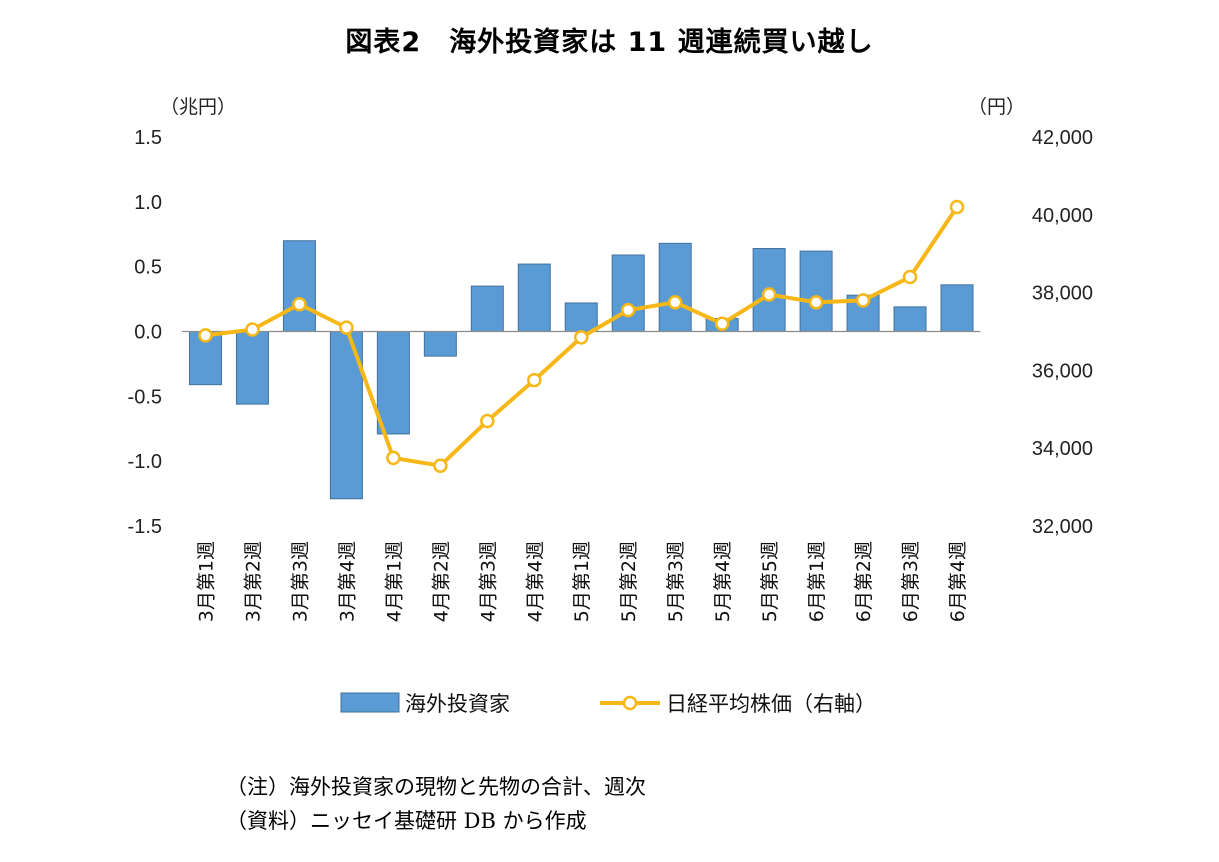 The width and height of the screenshot is (1219, 862). What do you see at coordinates (145, 527) in the screenshot?
I see `left-tick-label: -1.5` at bounding box center [145, 527].